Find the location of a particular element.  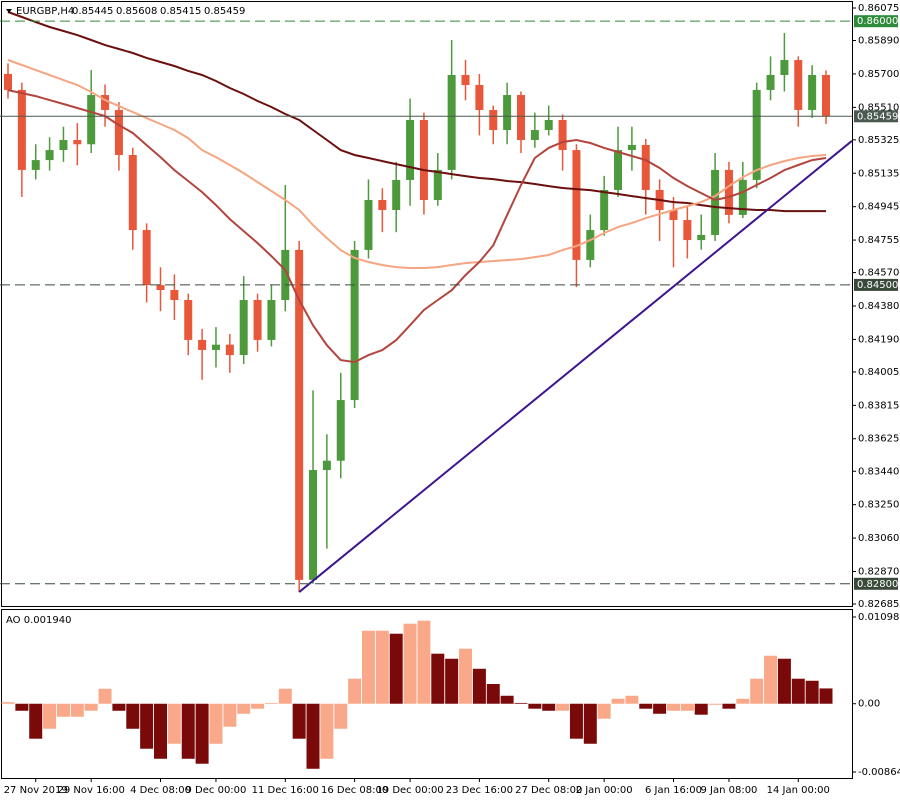

x-tick-label: 27 Dec 08:00 is located at coordinates (548, 790).